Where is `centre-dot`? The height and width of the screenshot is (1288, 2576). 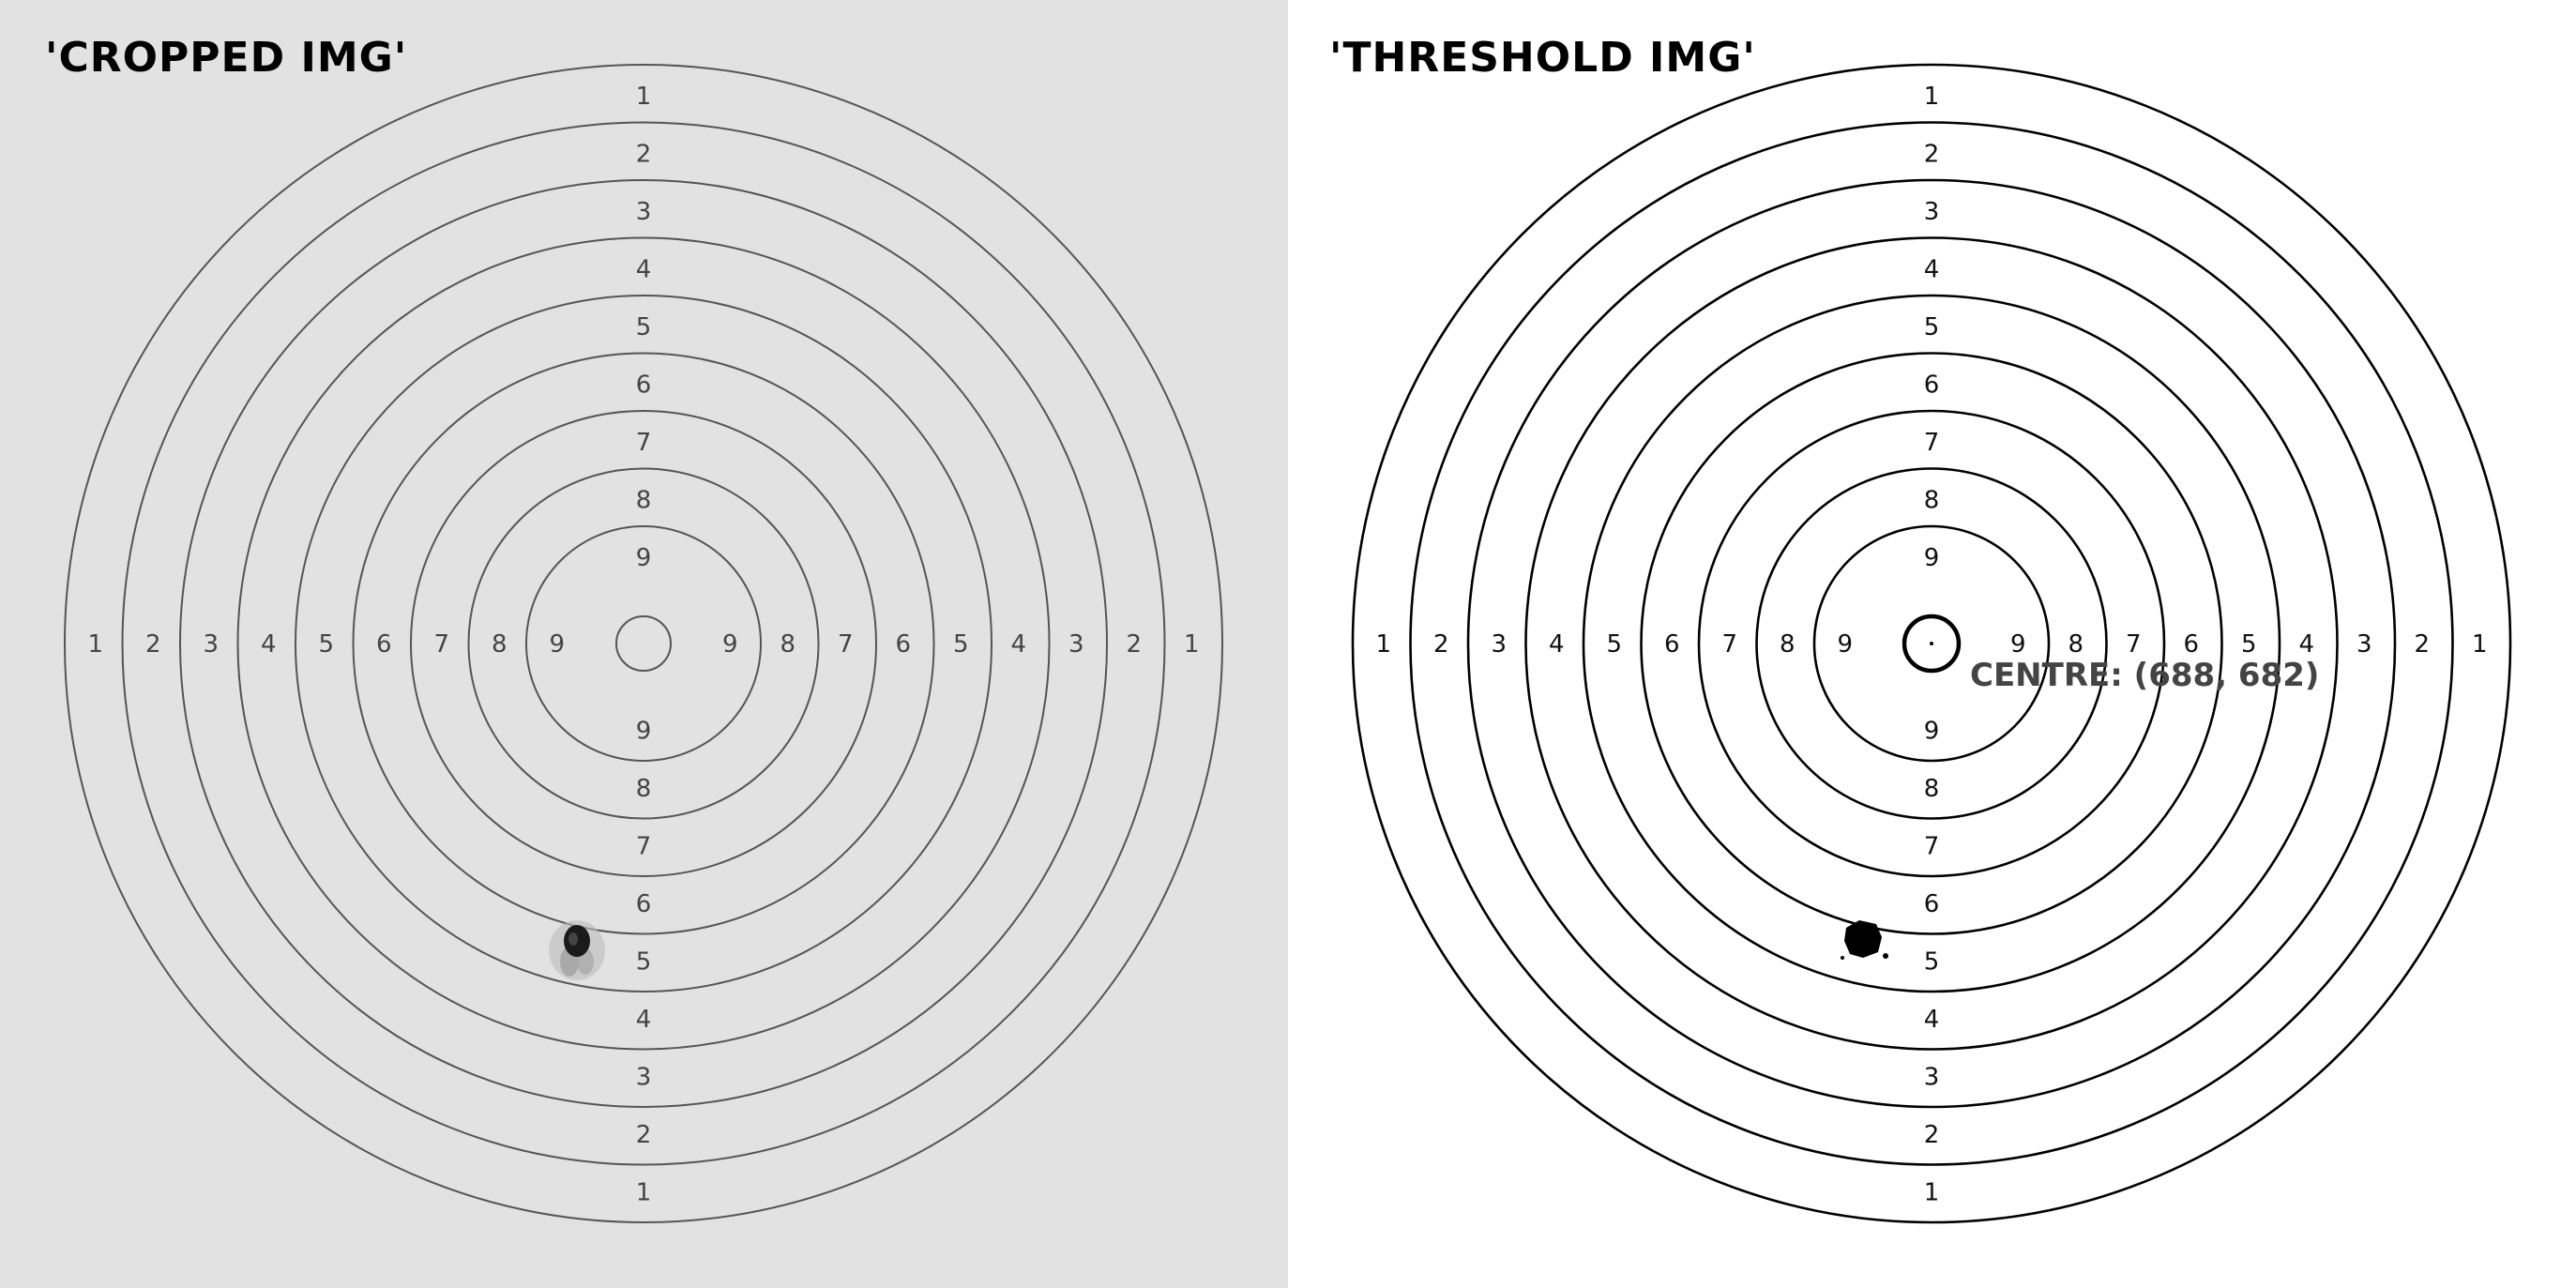
centre-dot is located at coordinates (1932, 644).